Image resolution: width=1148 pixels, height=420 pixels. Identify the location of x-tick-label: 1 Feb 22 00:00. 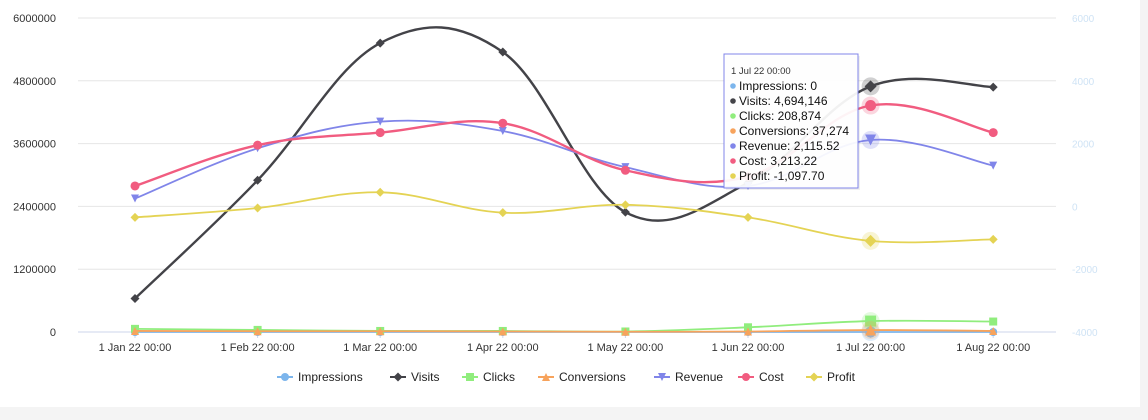
(258, 348).